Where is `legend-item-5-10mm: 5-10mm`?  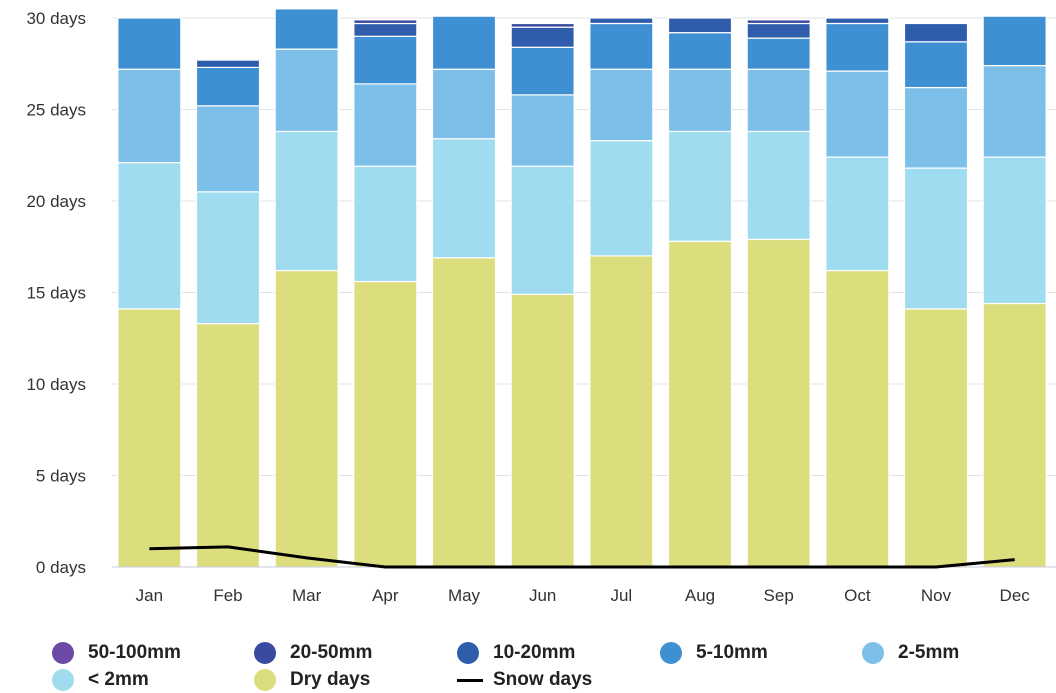
legend-item-5-10mm: 5-10mm is located at coordinates (714, 653).